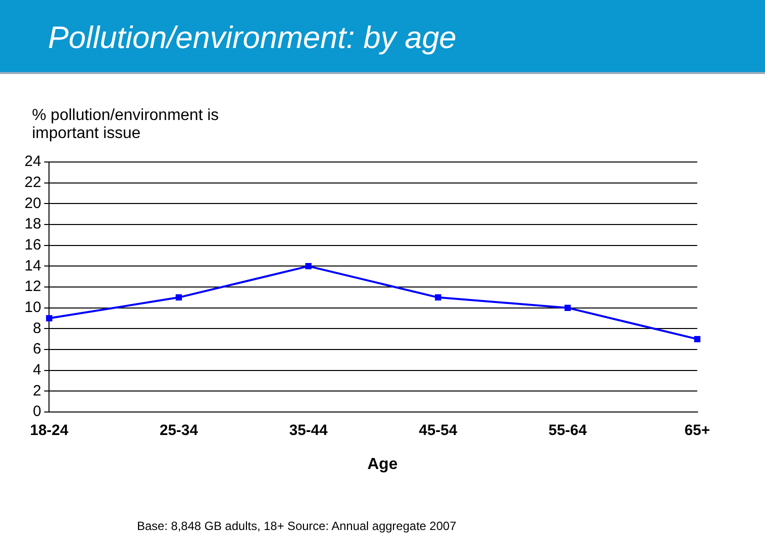 Image resolution: width=765 pixels, height=537 pixels. I want to click on y-tick-label: 4, so click(37, 369).